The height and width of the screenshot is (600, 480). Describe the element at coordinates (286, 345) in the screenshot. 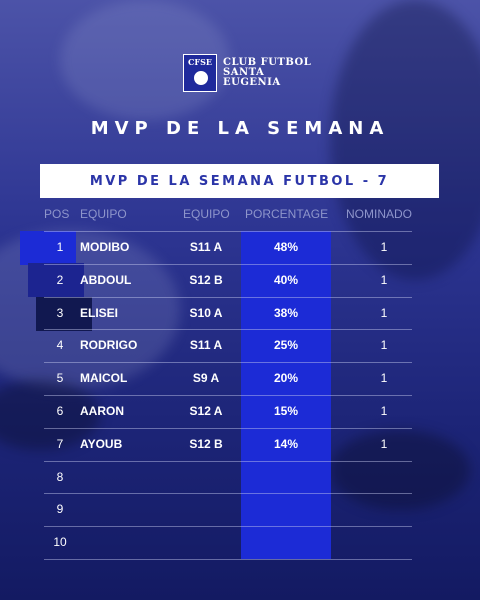

I see `percent-cell: 25%` at that location.